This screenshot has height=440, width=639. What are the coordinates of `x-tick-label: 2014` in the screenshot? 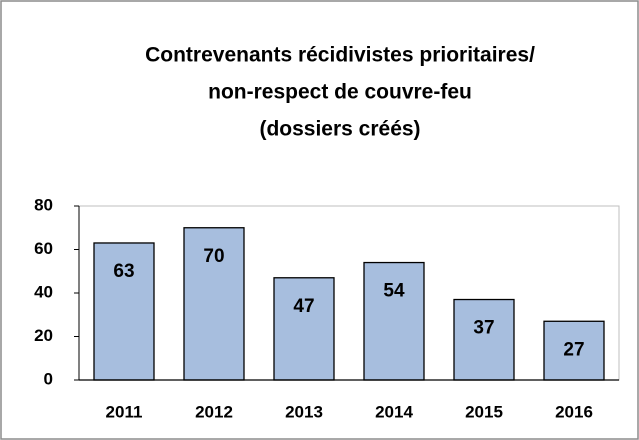 It's located at (394, 411).